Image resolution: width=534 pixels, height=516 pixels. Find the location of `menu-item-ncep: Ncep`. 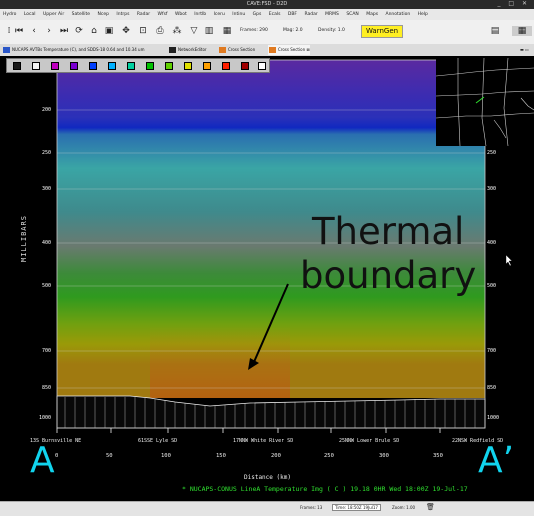

menu-item-ncep: Ncep is located at coordinates (103, 14).